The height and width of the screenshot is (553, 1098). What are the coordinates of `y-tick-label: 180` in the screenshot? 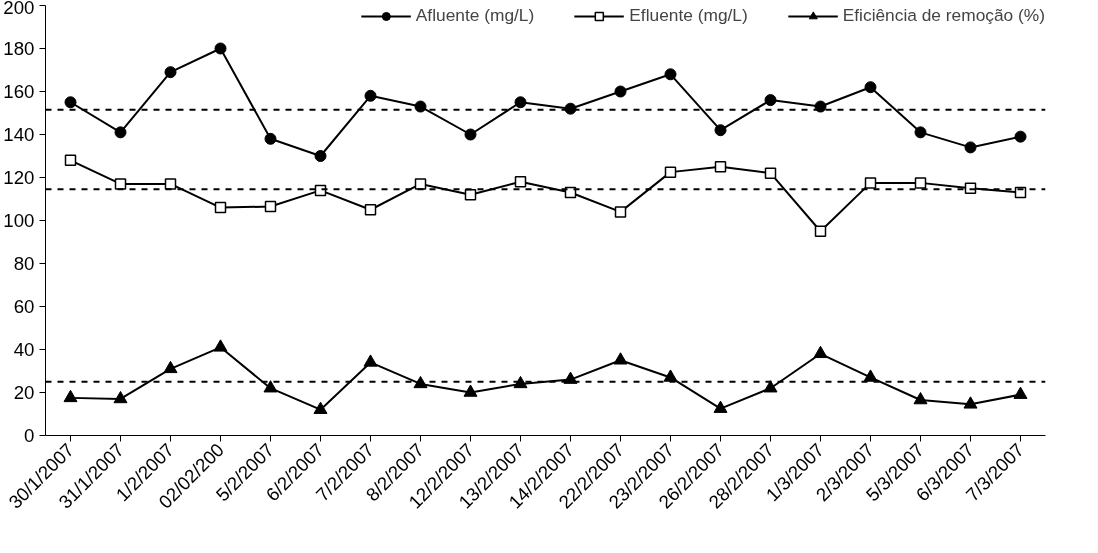 It's located at (19, 48).